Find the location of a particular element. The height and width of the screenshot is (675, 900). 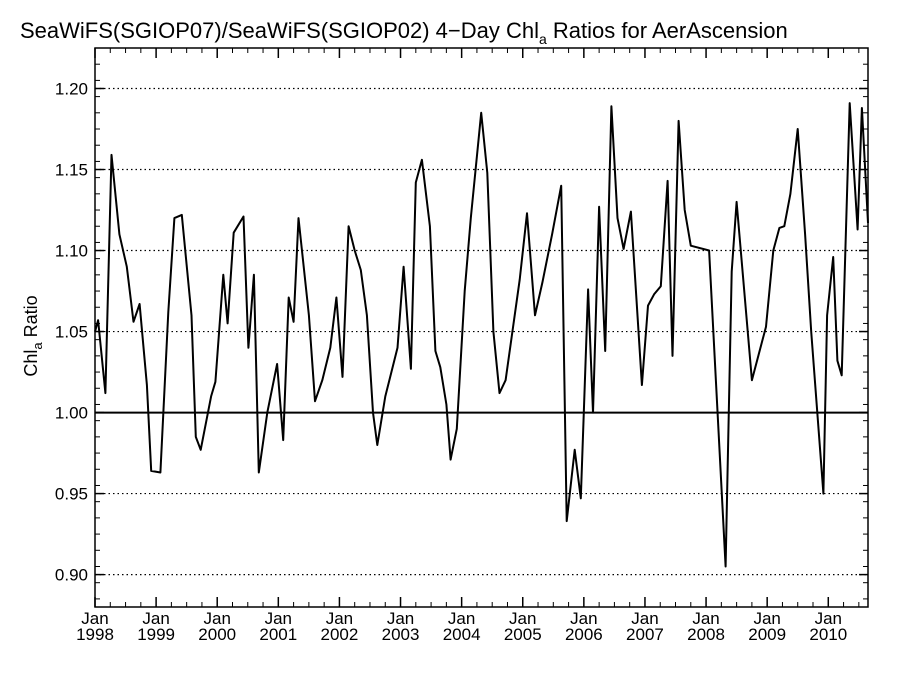

x-tick-year-2009: 2009 is located at coordinates (767, 634).